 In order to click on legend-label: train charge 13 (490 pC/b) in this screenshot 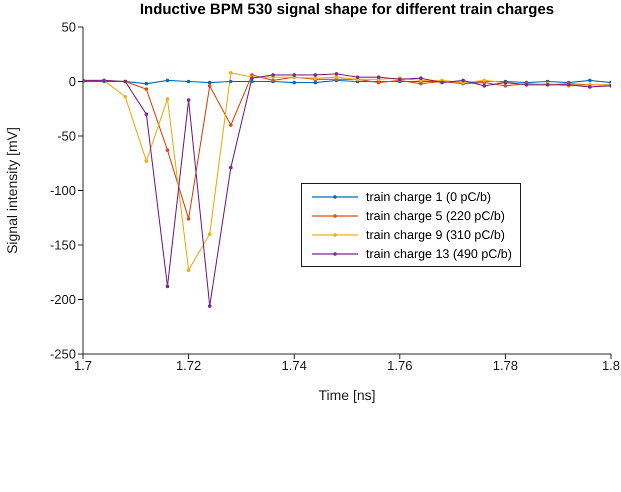, I will do `click(439, 253)`.